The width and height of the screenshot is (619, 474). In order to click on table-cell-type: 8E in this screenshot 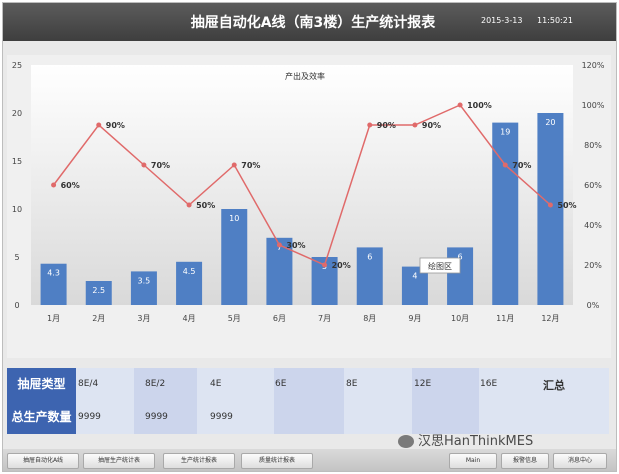, I will do `click(352, 384)`.